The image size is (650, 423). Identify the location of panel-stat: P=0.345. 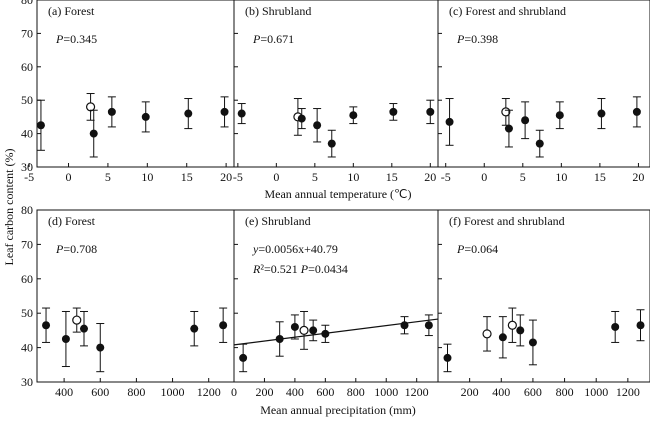
(76, 39).